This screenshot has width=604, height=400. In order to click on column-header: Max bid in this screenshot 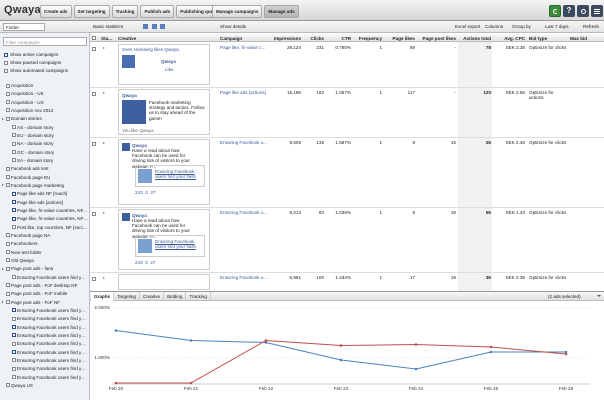, I will do `click(579, 38)`.